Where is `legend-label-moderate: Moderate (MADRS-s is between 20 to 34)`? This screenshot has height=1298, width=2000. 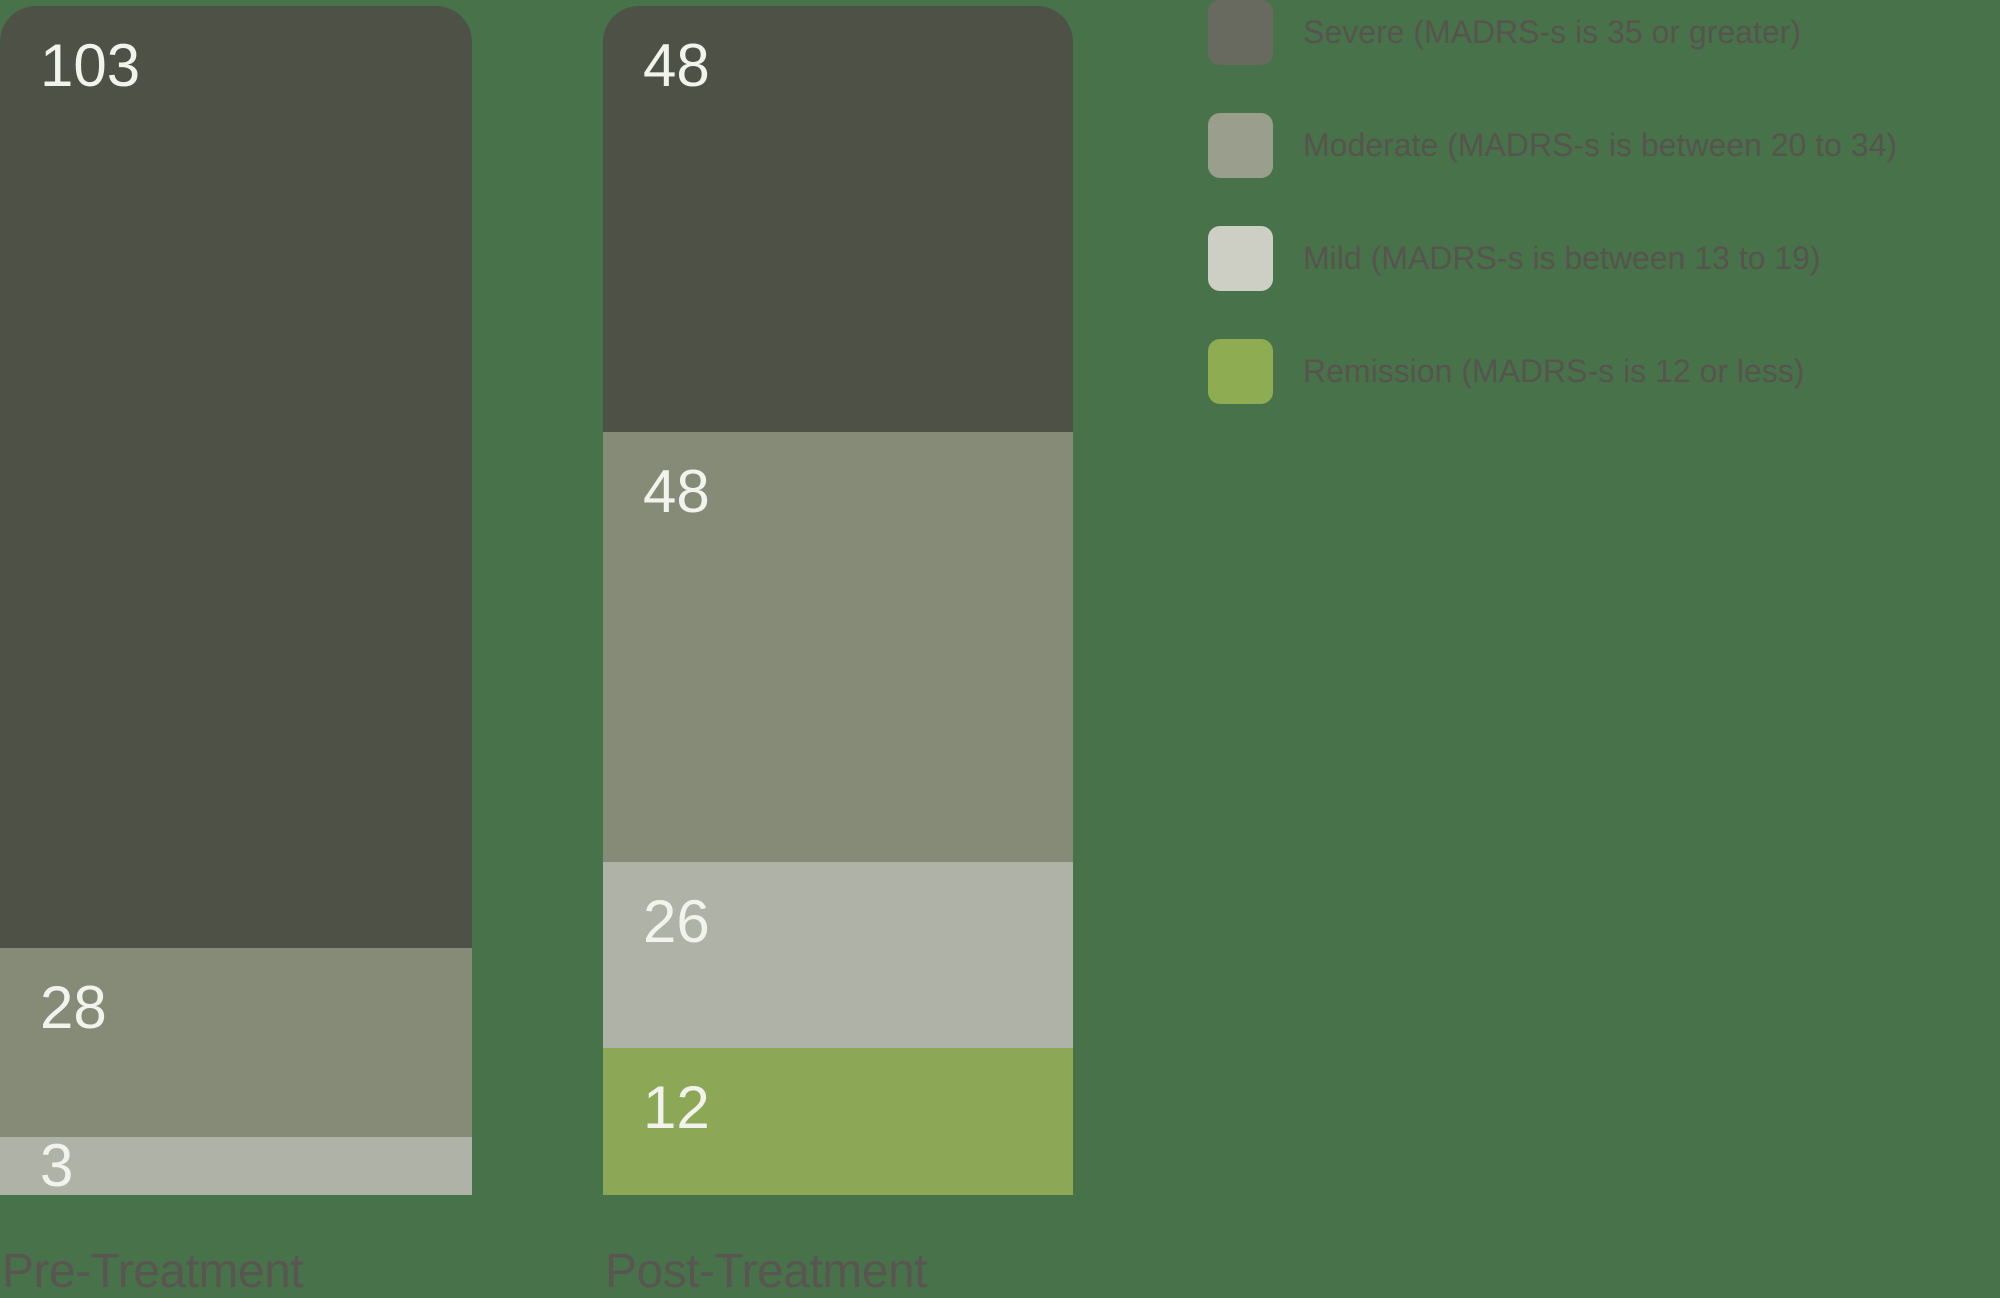
legend-label-moderate: Moderate (MADRS-s is between 20 to 34) is located at coordinates (1600, 144).